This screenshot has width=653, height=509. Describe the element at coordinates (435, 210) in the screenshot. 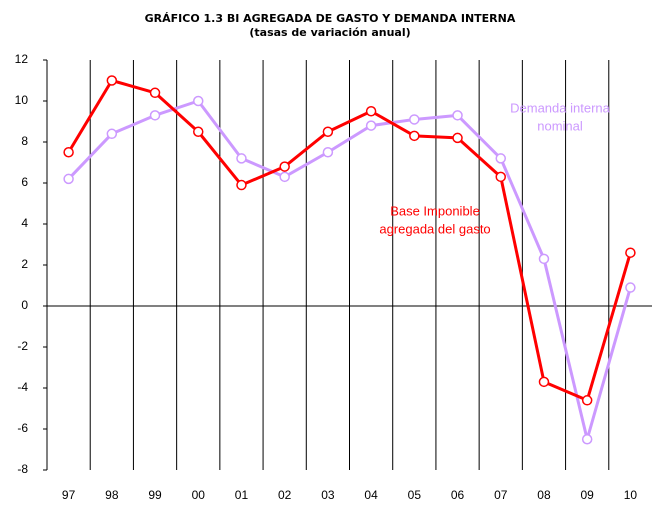

I see `series-label: Base Imponible` at that location.